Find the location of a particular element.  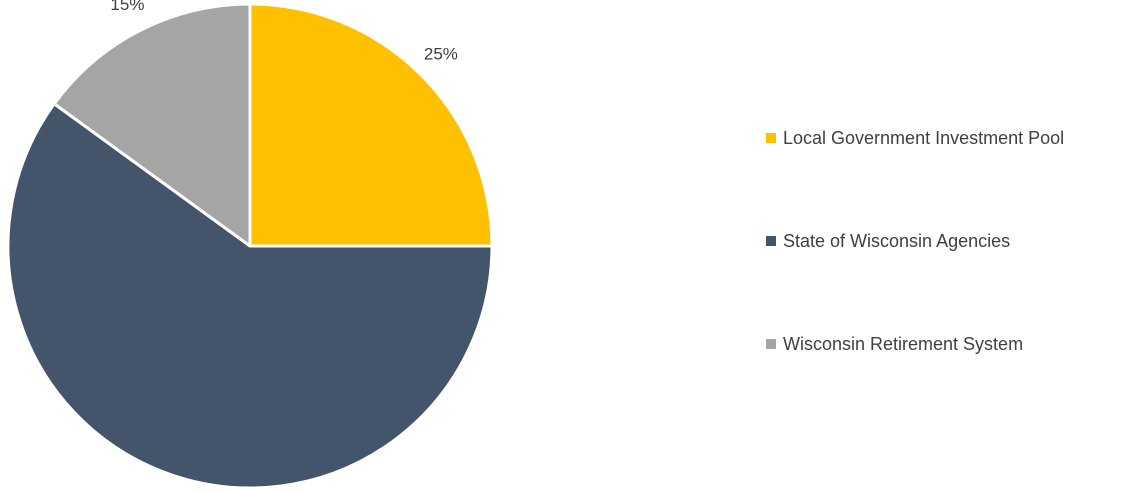

legend-swatch-retirement-system is located at coordinates (771, 344).